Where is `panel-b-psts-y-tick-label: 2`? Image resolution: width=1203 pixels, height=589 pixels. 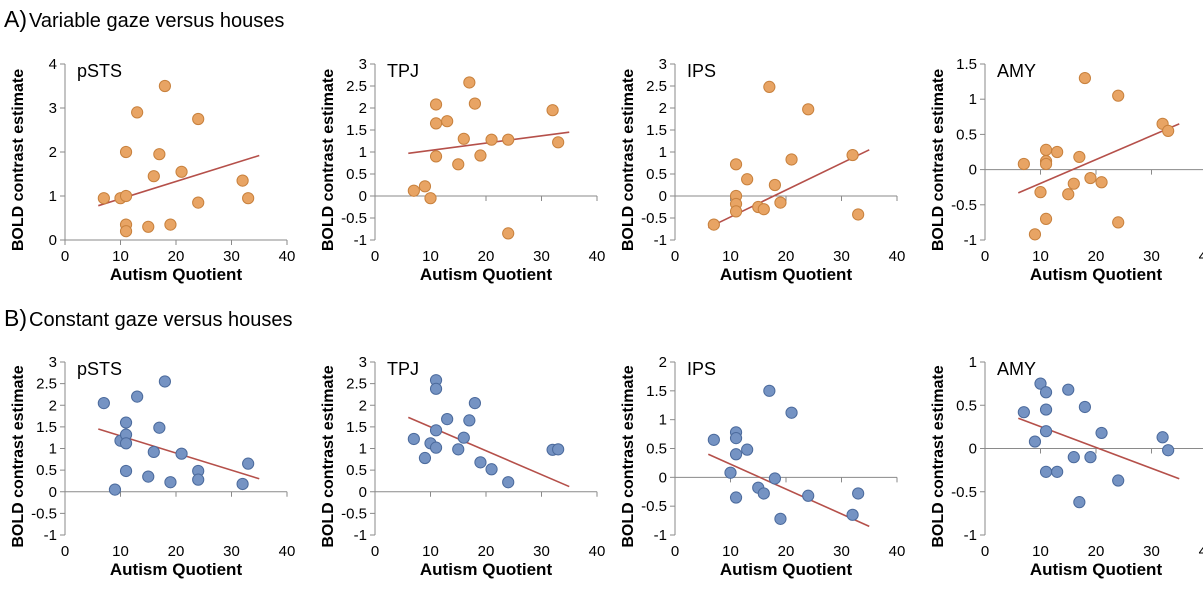 panel-b-psts-y-tick-label: 2 is located at coordinates (53, 405).